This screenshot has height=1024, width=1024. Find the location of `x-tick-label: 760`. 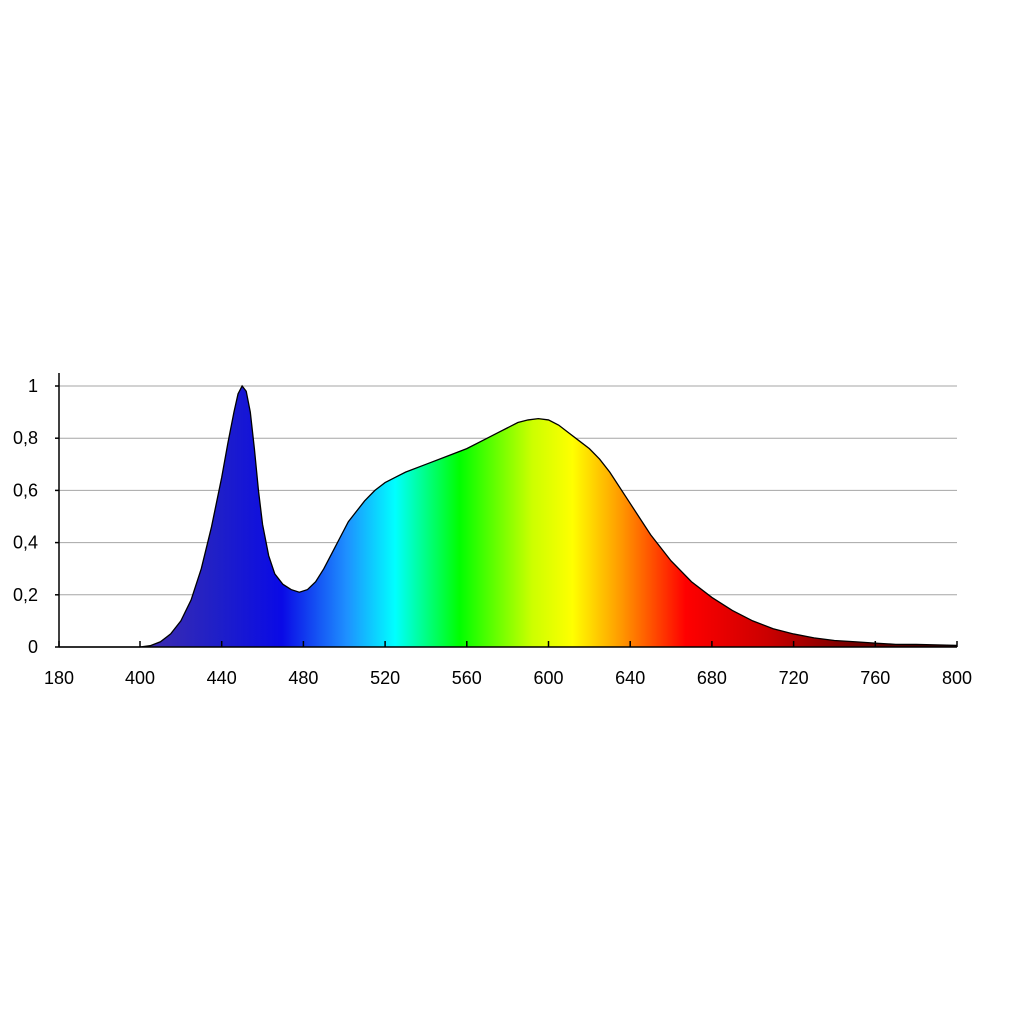

x-tick-label: 760 is located at coordinates (875, 678).